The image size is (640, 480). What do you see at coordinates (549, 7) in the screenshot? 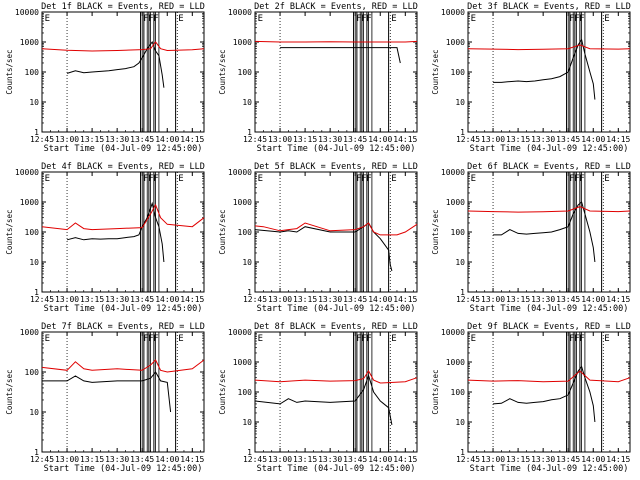
I see `panel-title: Det 3f BLACK = Events, RED = LLD` at bounding box center [549, 7].